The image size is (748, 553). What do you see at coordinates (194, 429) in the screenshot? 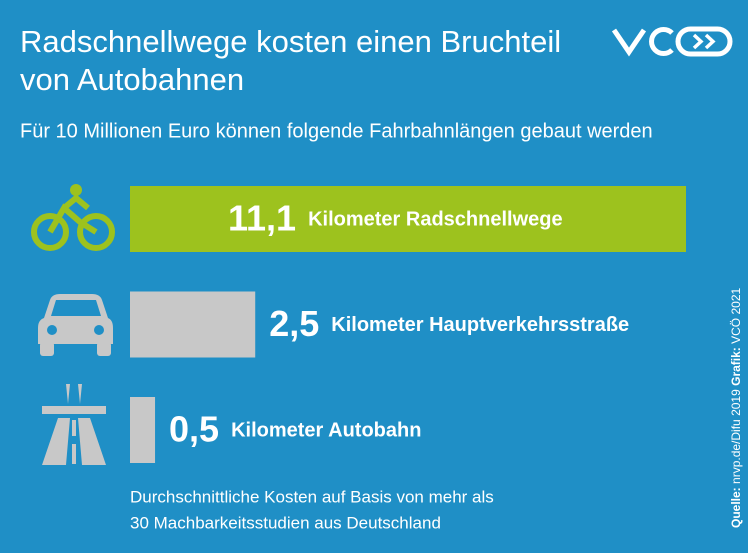
I see `value-label: 0,5` at bounding box center [194, 429].